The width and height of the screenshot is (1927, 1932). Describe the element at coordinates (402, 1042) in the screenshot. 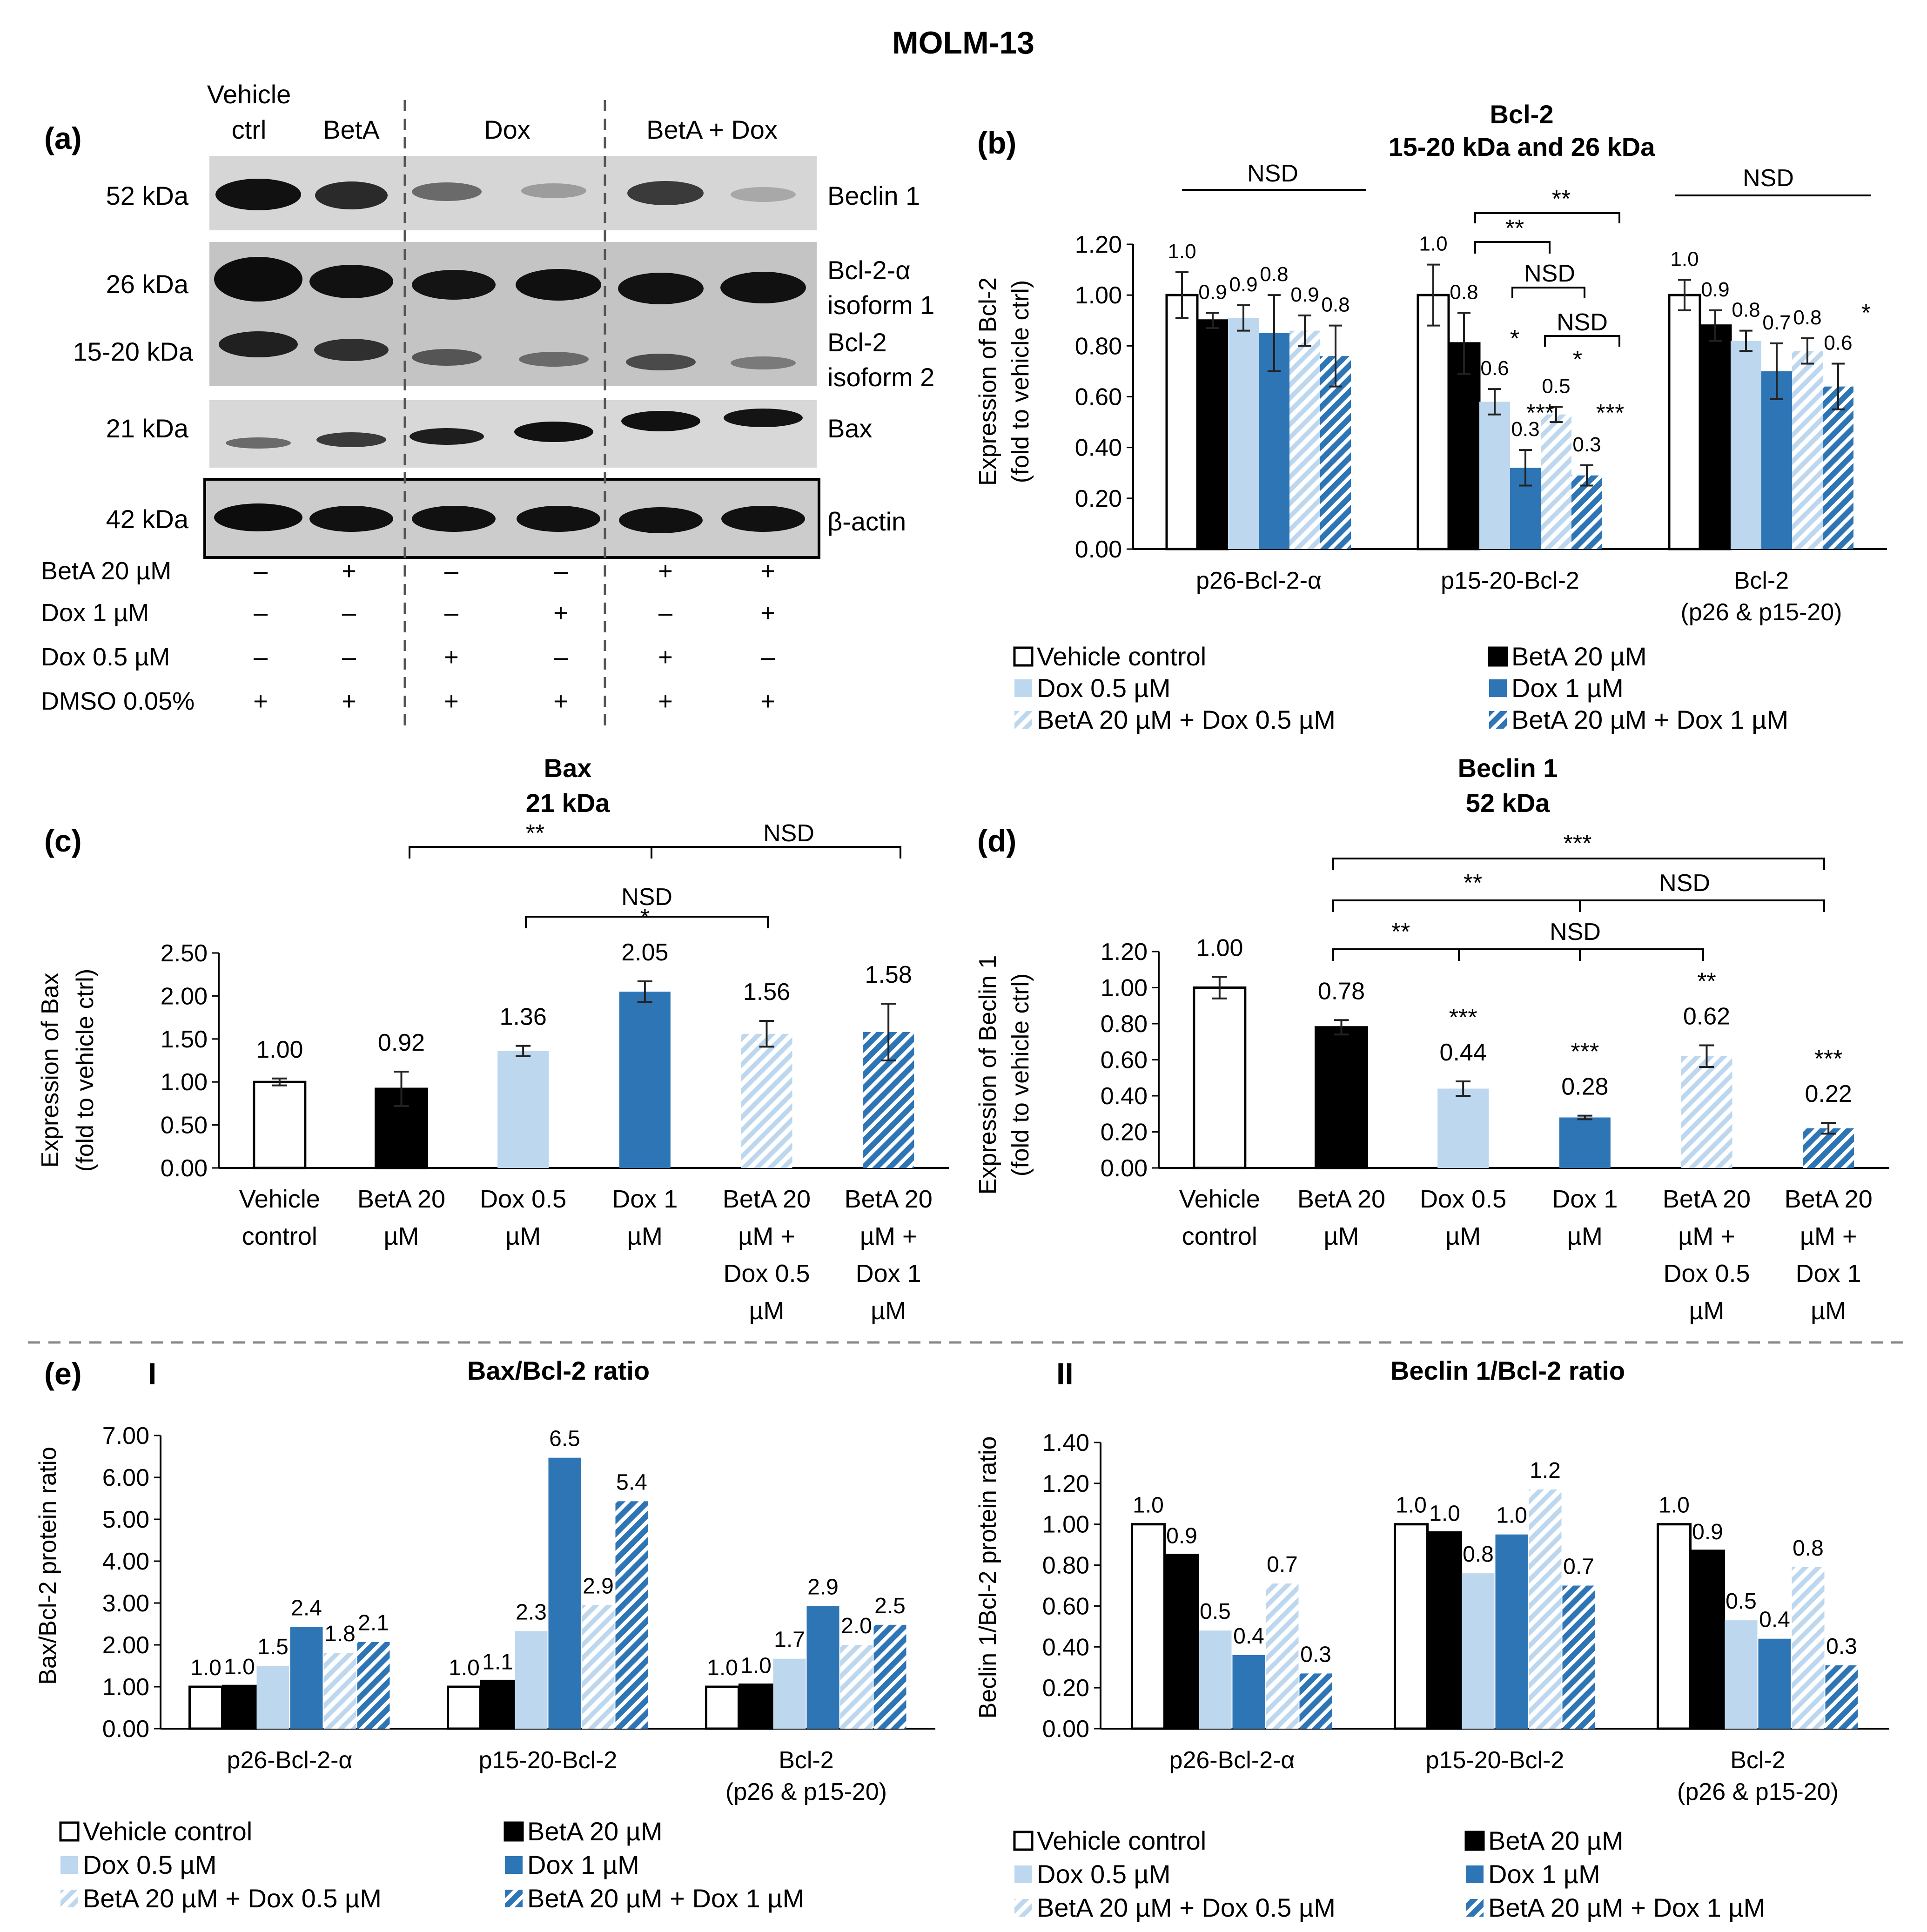

I see `data-label: 0.92` at that location.